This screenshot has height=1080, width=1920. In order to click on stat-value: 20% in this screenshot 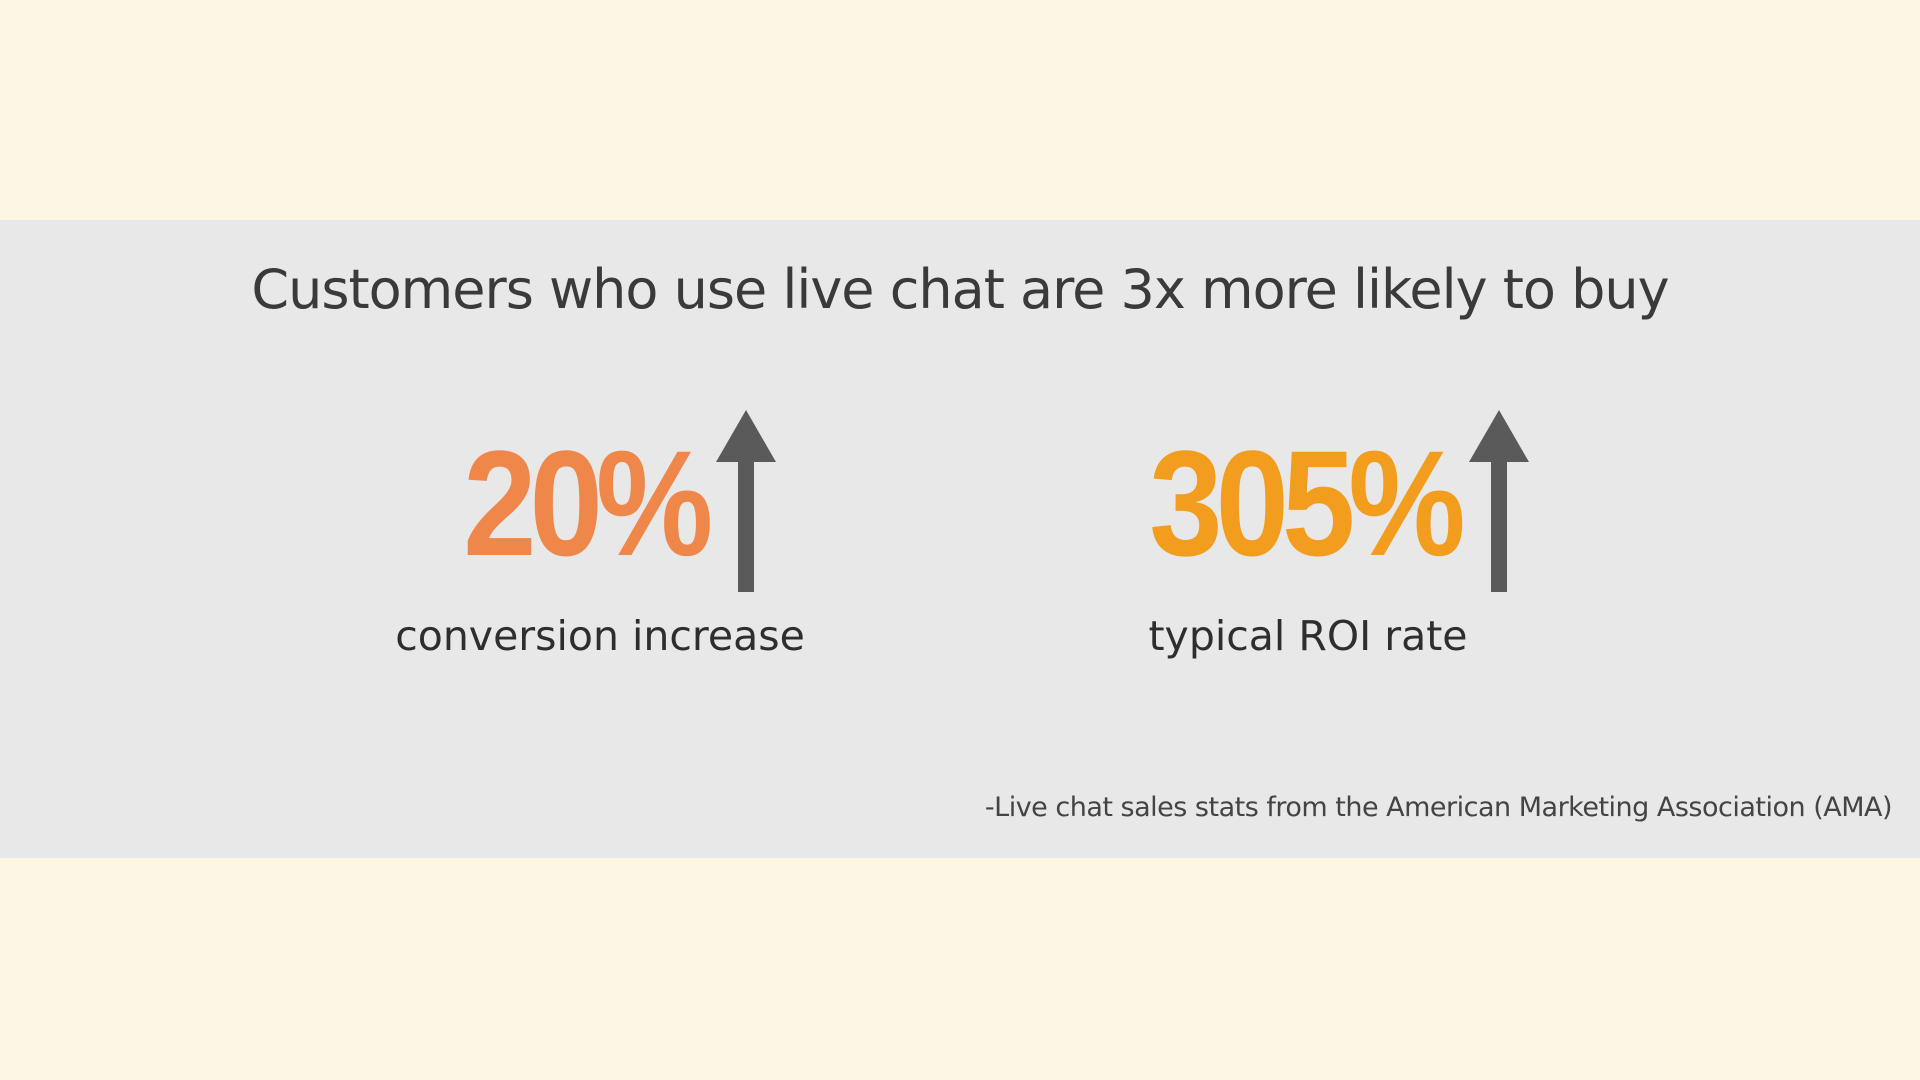, I will do `click(587, 503)`.